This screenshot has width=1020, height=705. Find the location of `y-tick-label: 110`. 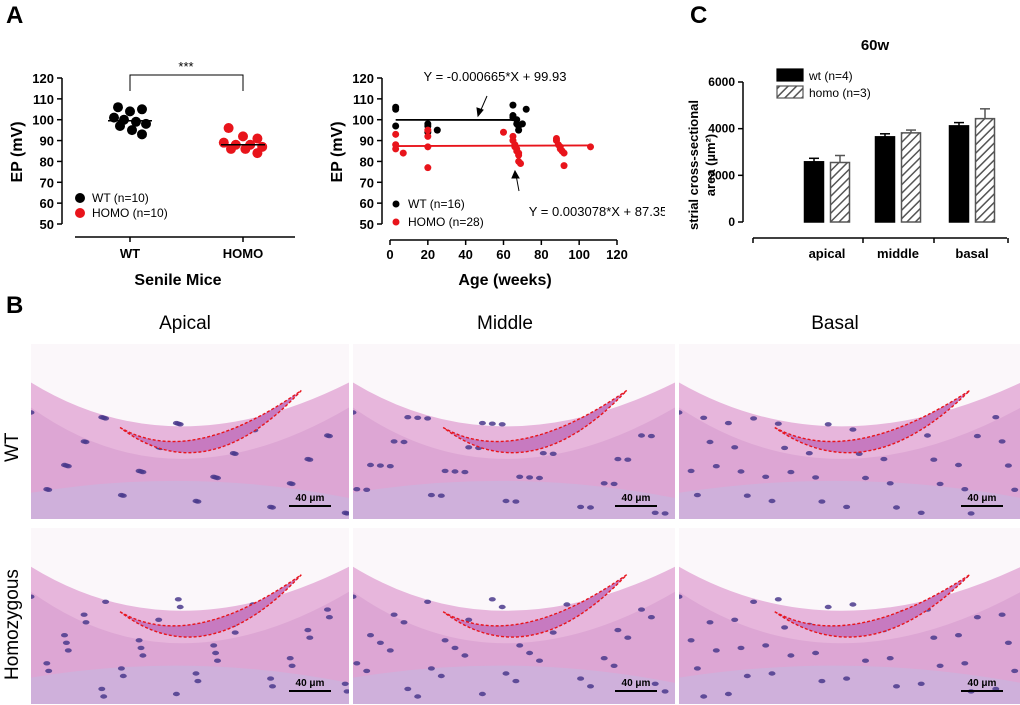

y-tick-label: 110 is located at coordinates (43, 99).